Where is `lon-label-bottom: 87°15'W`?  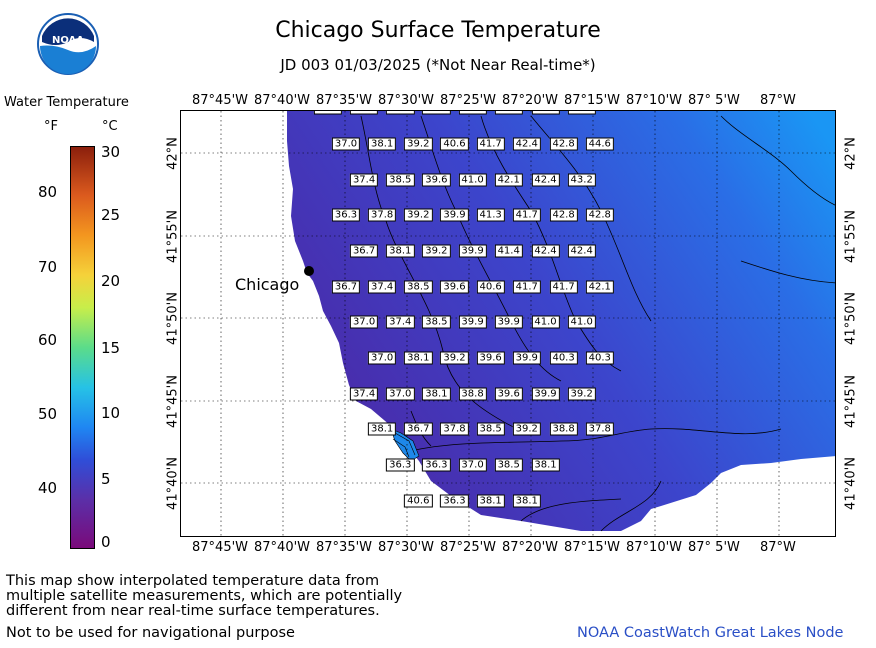
lon-label-bottom: 87°15'W is located at coordinates (592, 547).